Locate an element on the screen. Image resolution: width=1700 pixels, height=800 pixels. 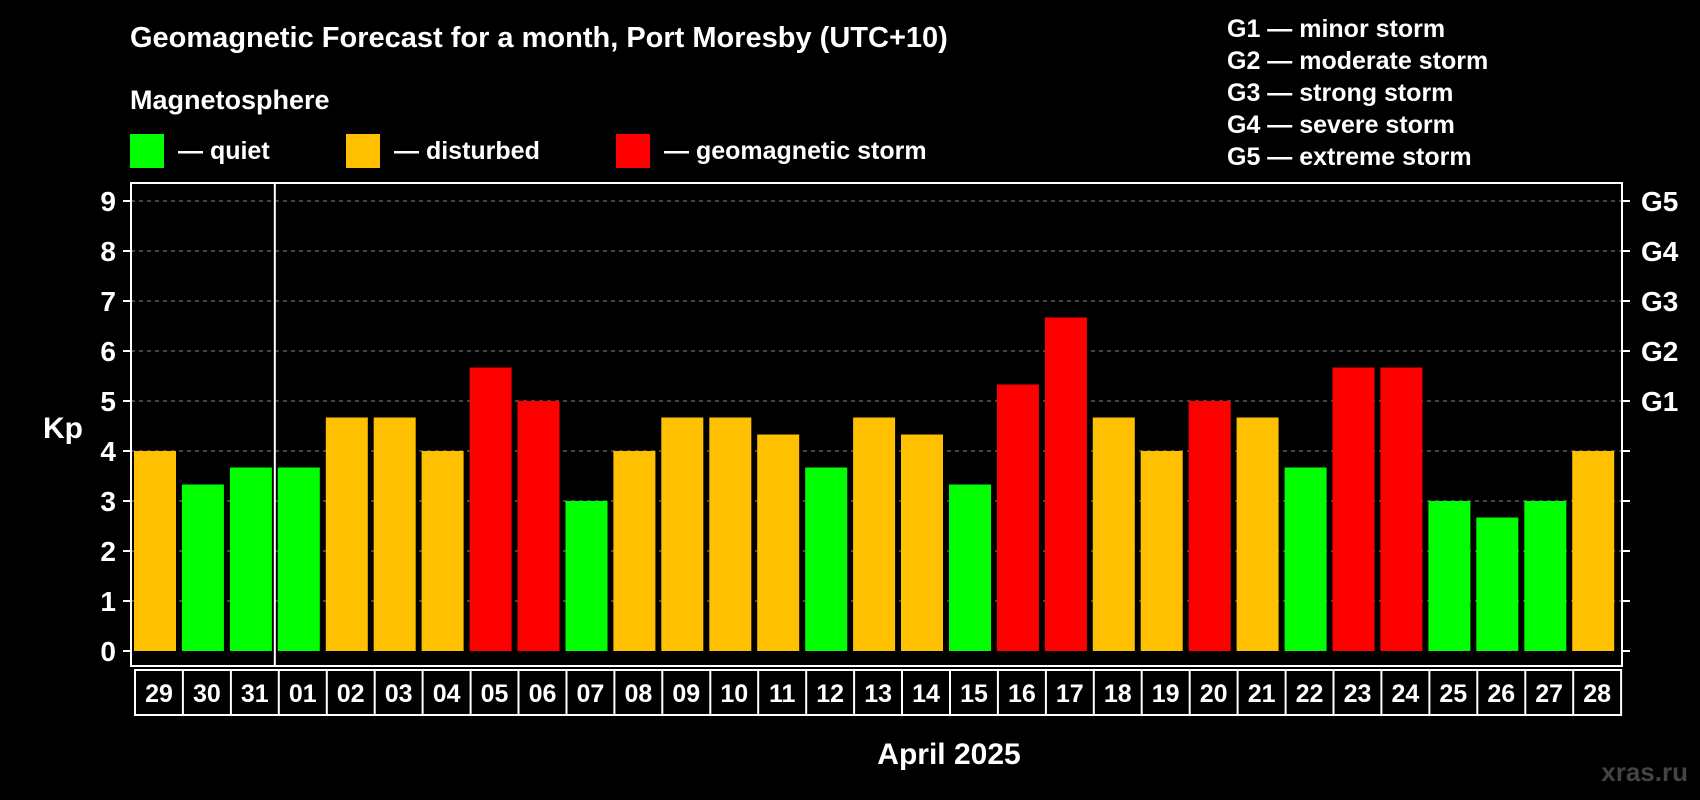
watermark: xras.ru is located at coordinates (1644, 772).